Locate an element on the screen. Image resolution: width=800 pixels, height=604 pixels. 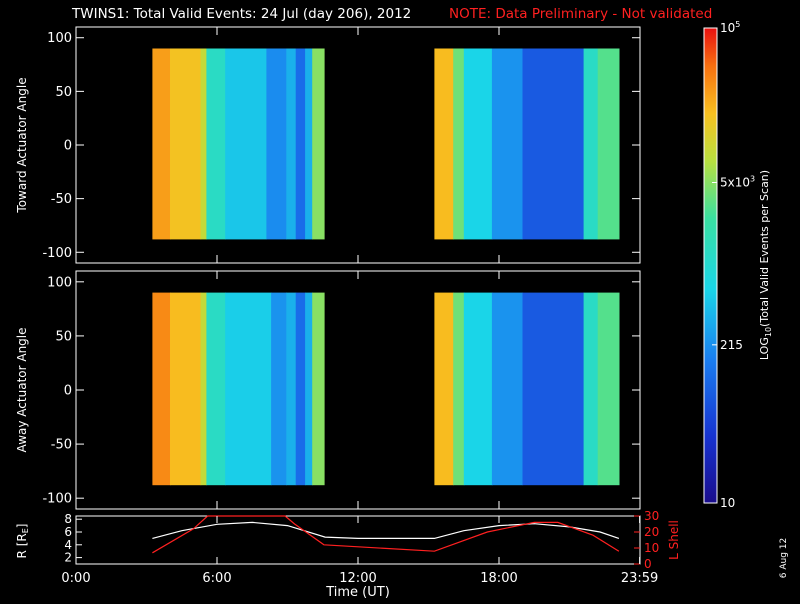
x-tick-label: 23:59 is located at coordinates (639, 578).